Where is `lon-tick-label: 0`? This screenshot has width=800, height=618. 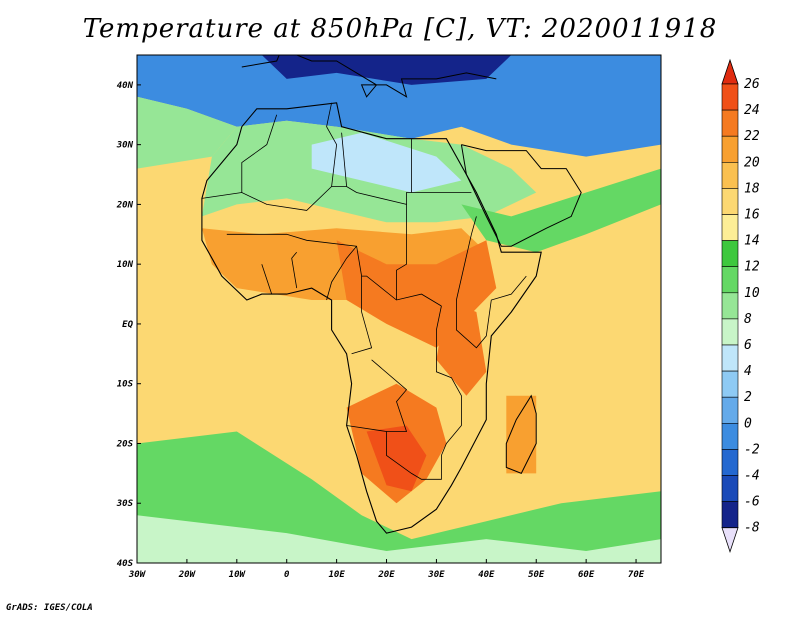 lon-tick-label: 0 is located at coordinates (287, 575).